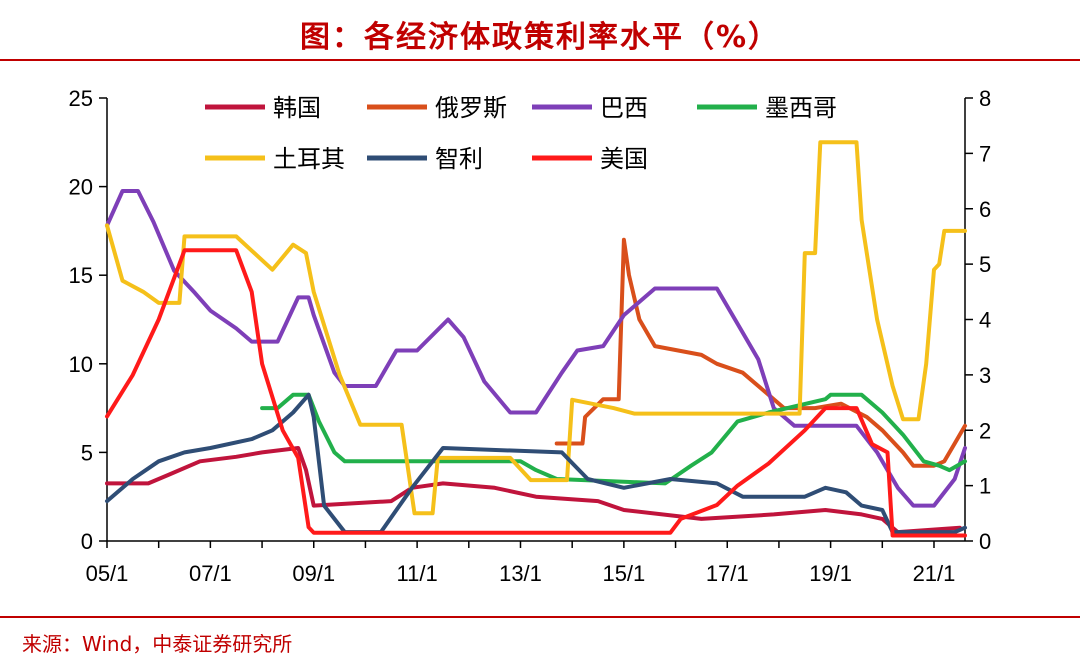  I want to click on y-right-tick-label: 8, so click(985, 98).